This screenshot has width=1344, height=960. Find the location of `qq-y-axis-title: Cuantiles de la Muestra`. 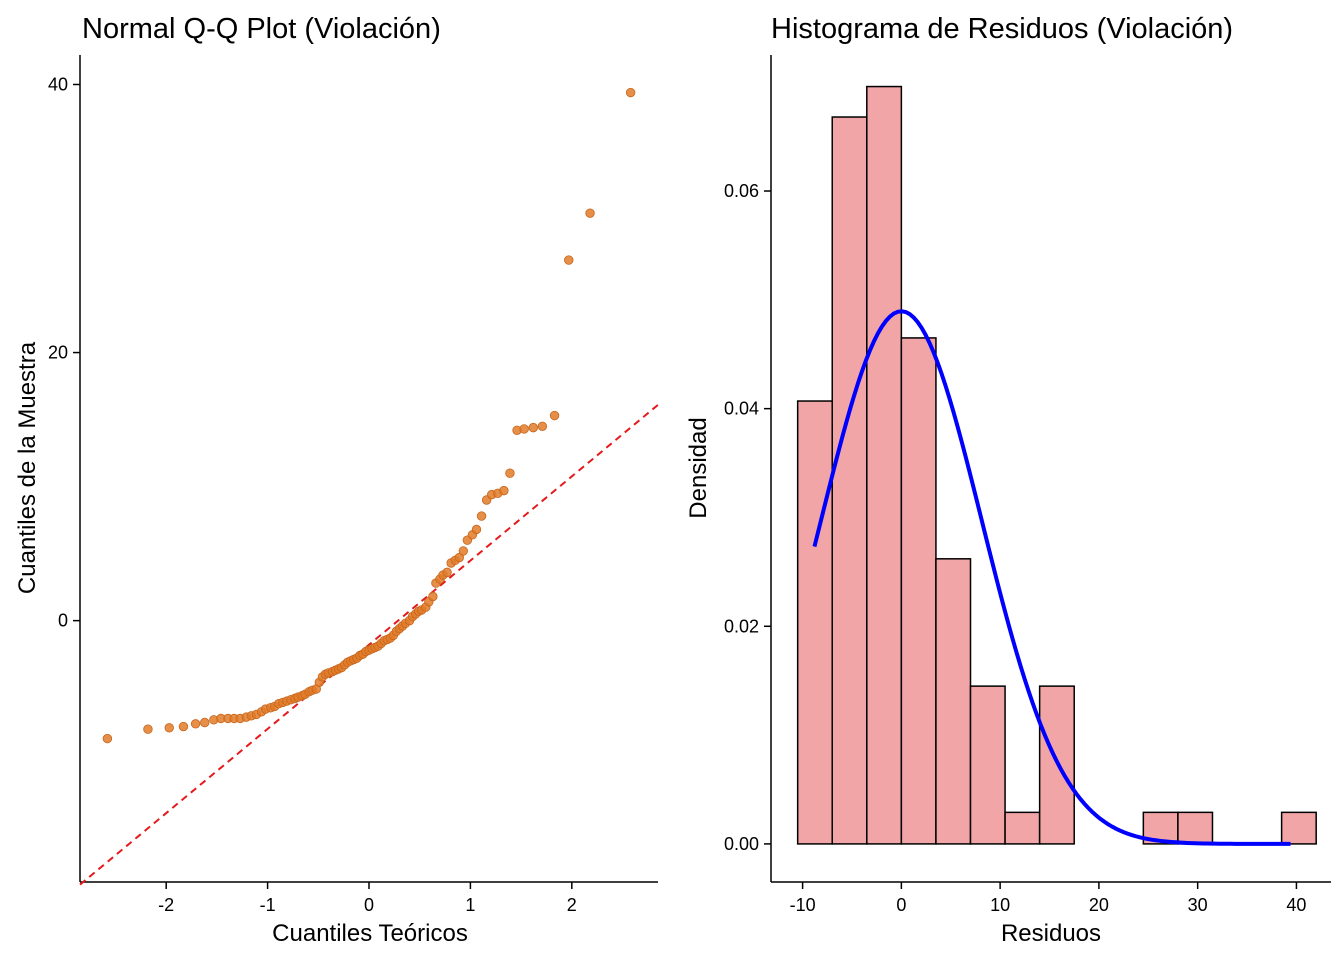

qq-y-axis-title: Cuantiles de la Muestra is located at coordinates (27, 467).